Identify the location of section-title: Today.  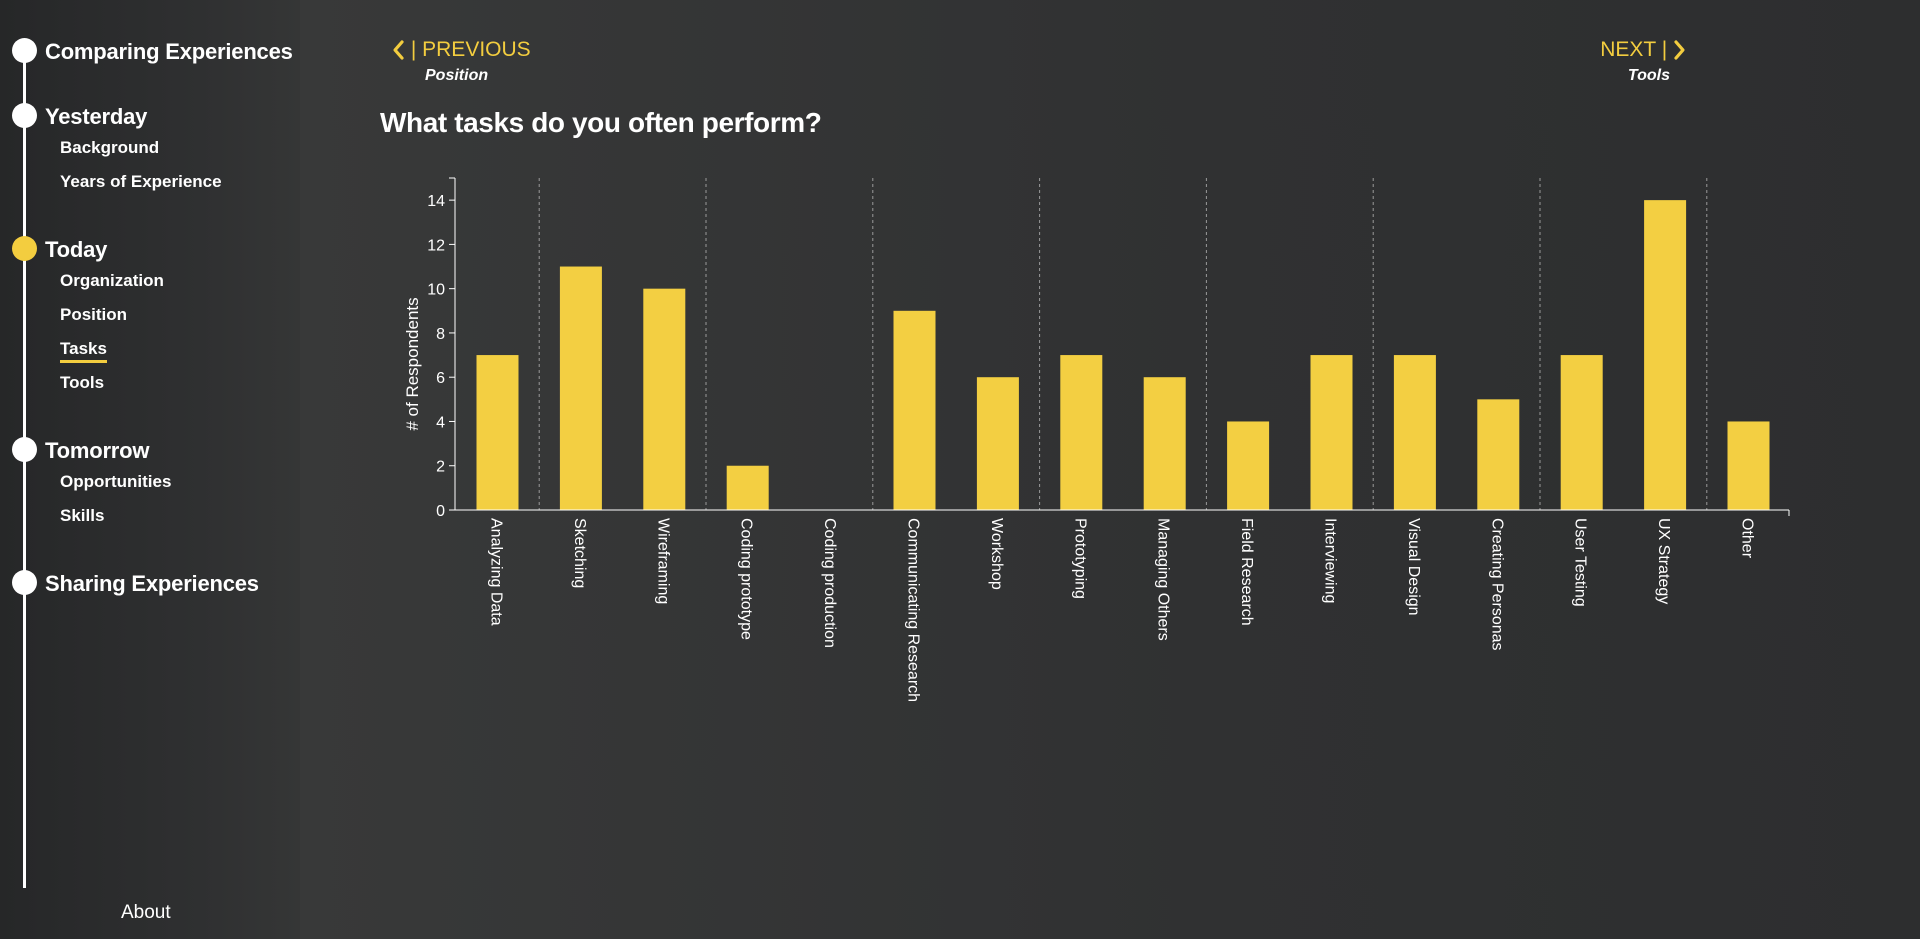
(76, 249).